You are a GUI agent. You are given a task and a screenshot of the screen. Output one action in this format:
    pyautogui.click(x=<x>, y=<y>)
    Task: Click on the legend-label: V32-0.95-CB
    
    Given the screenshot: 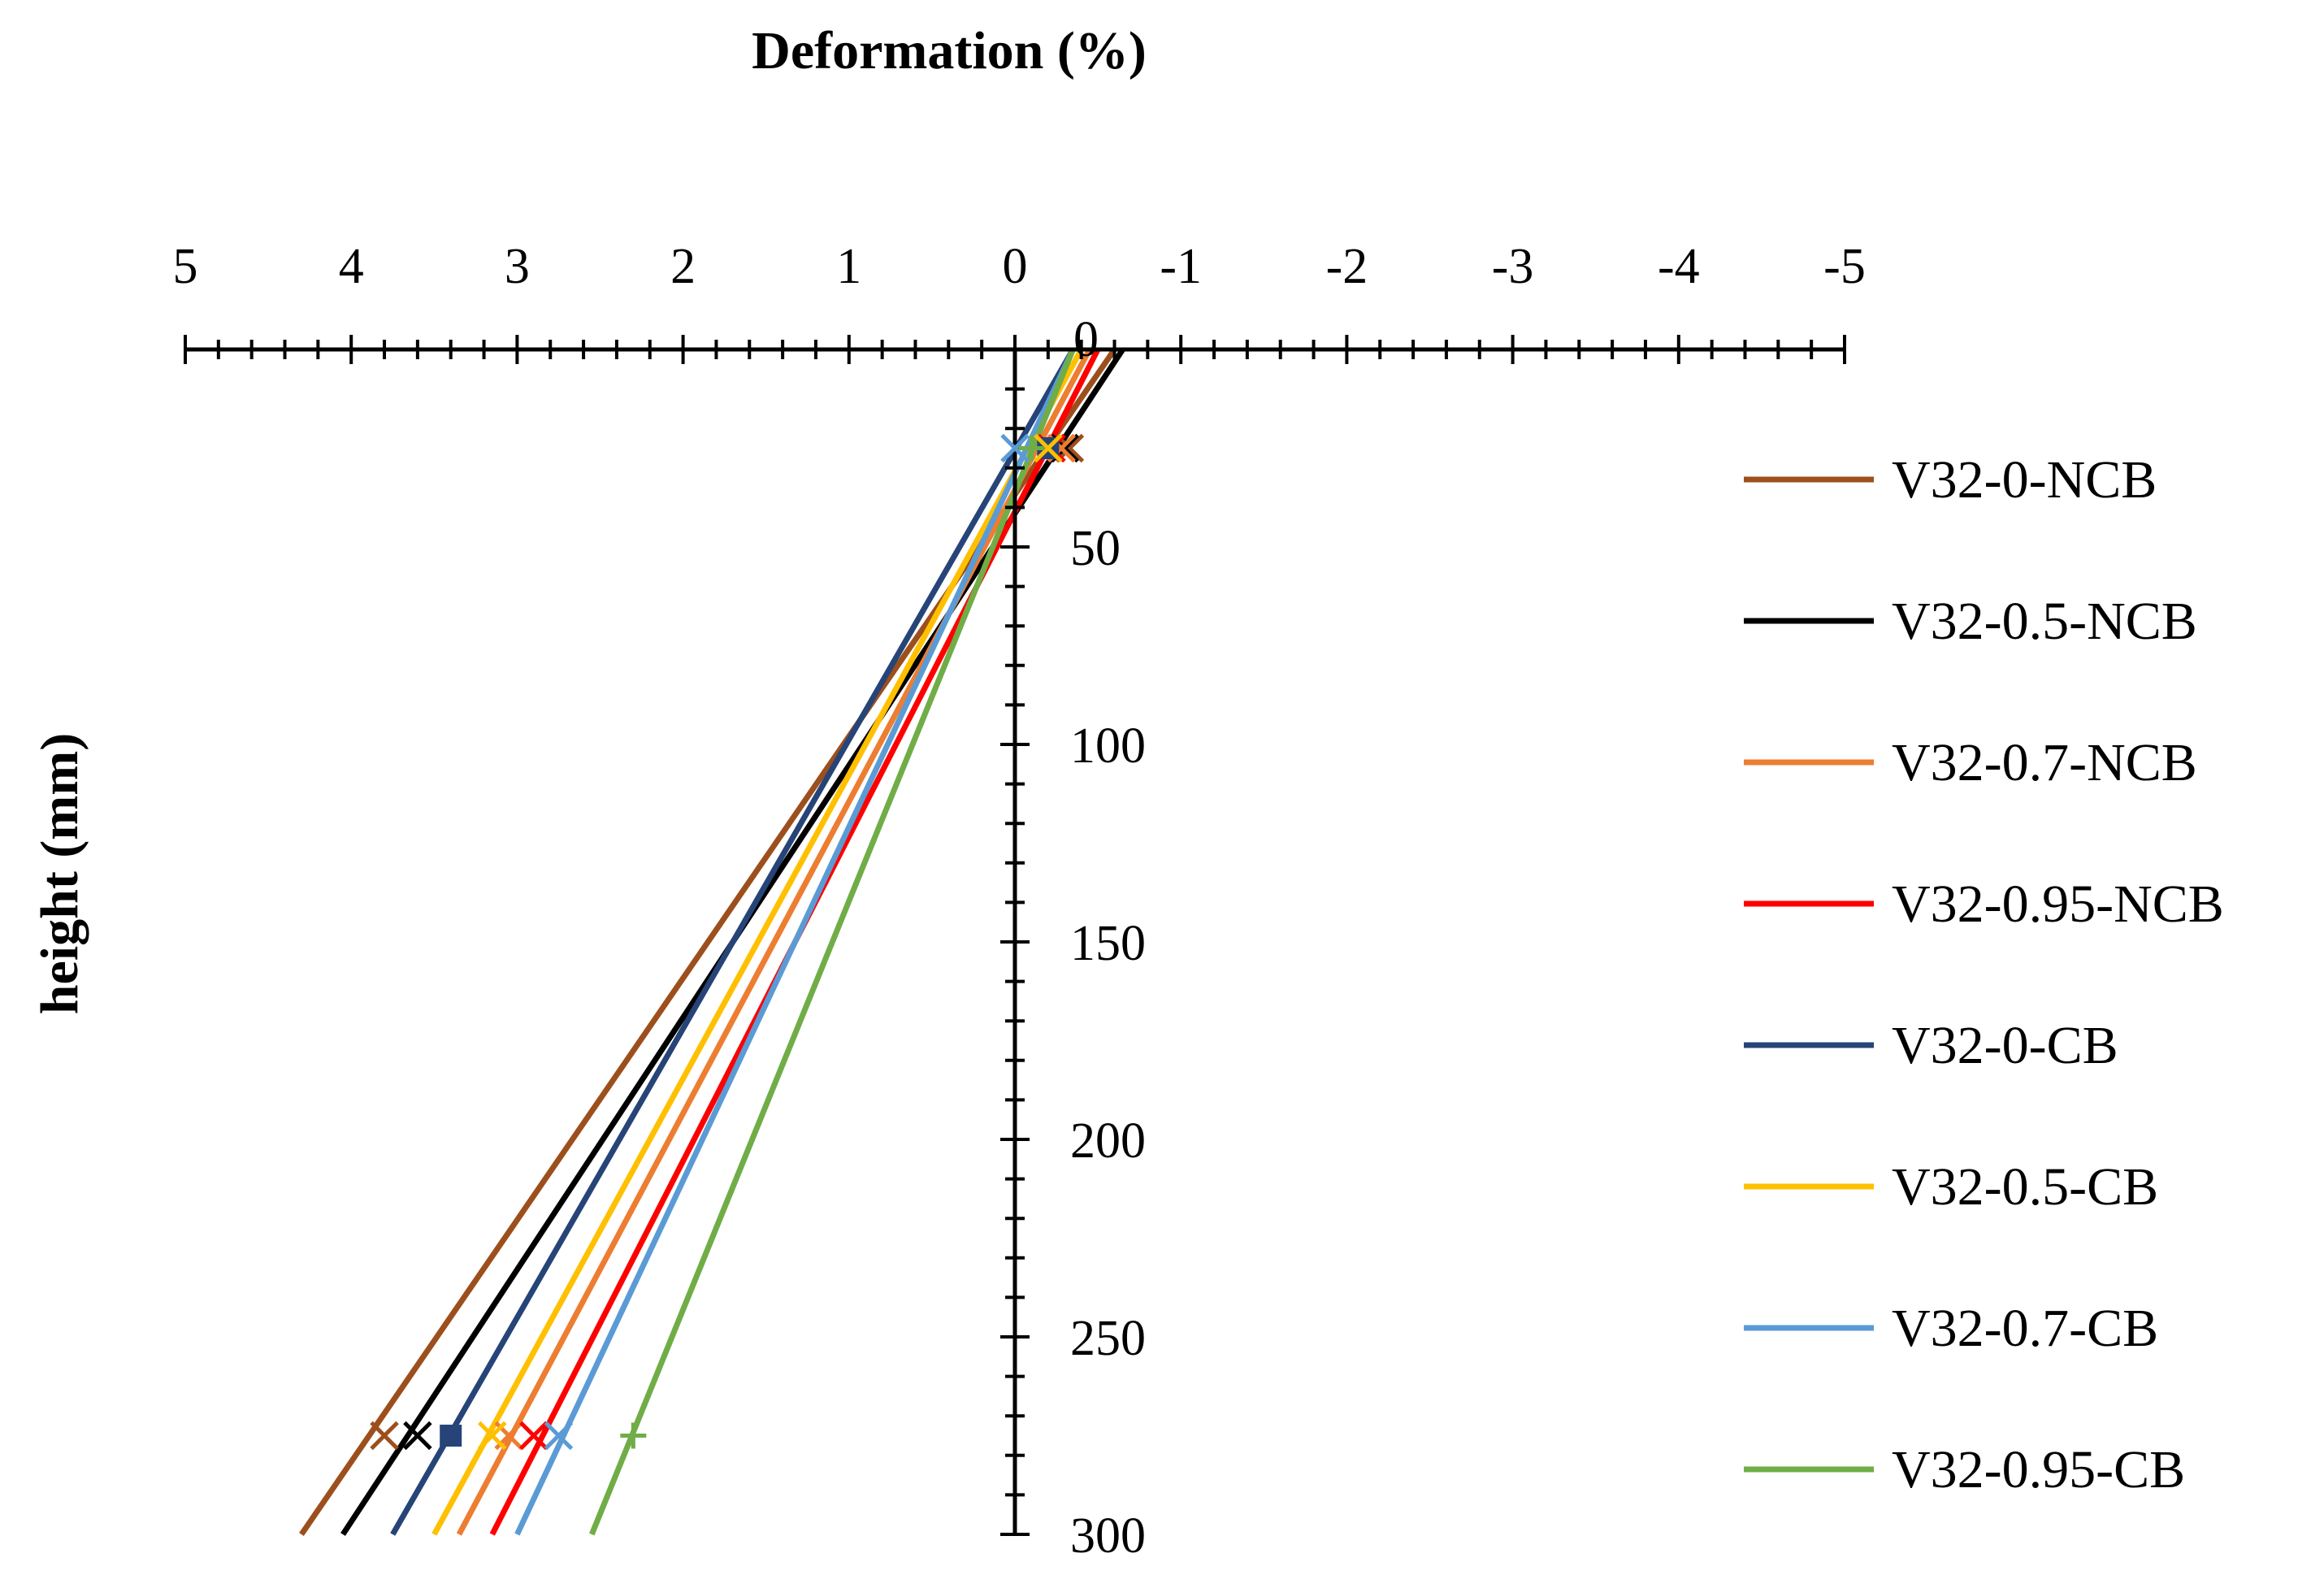 What is the action you would take?
    pyautogui.click(x=2038, y=1470)
    